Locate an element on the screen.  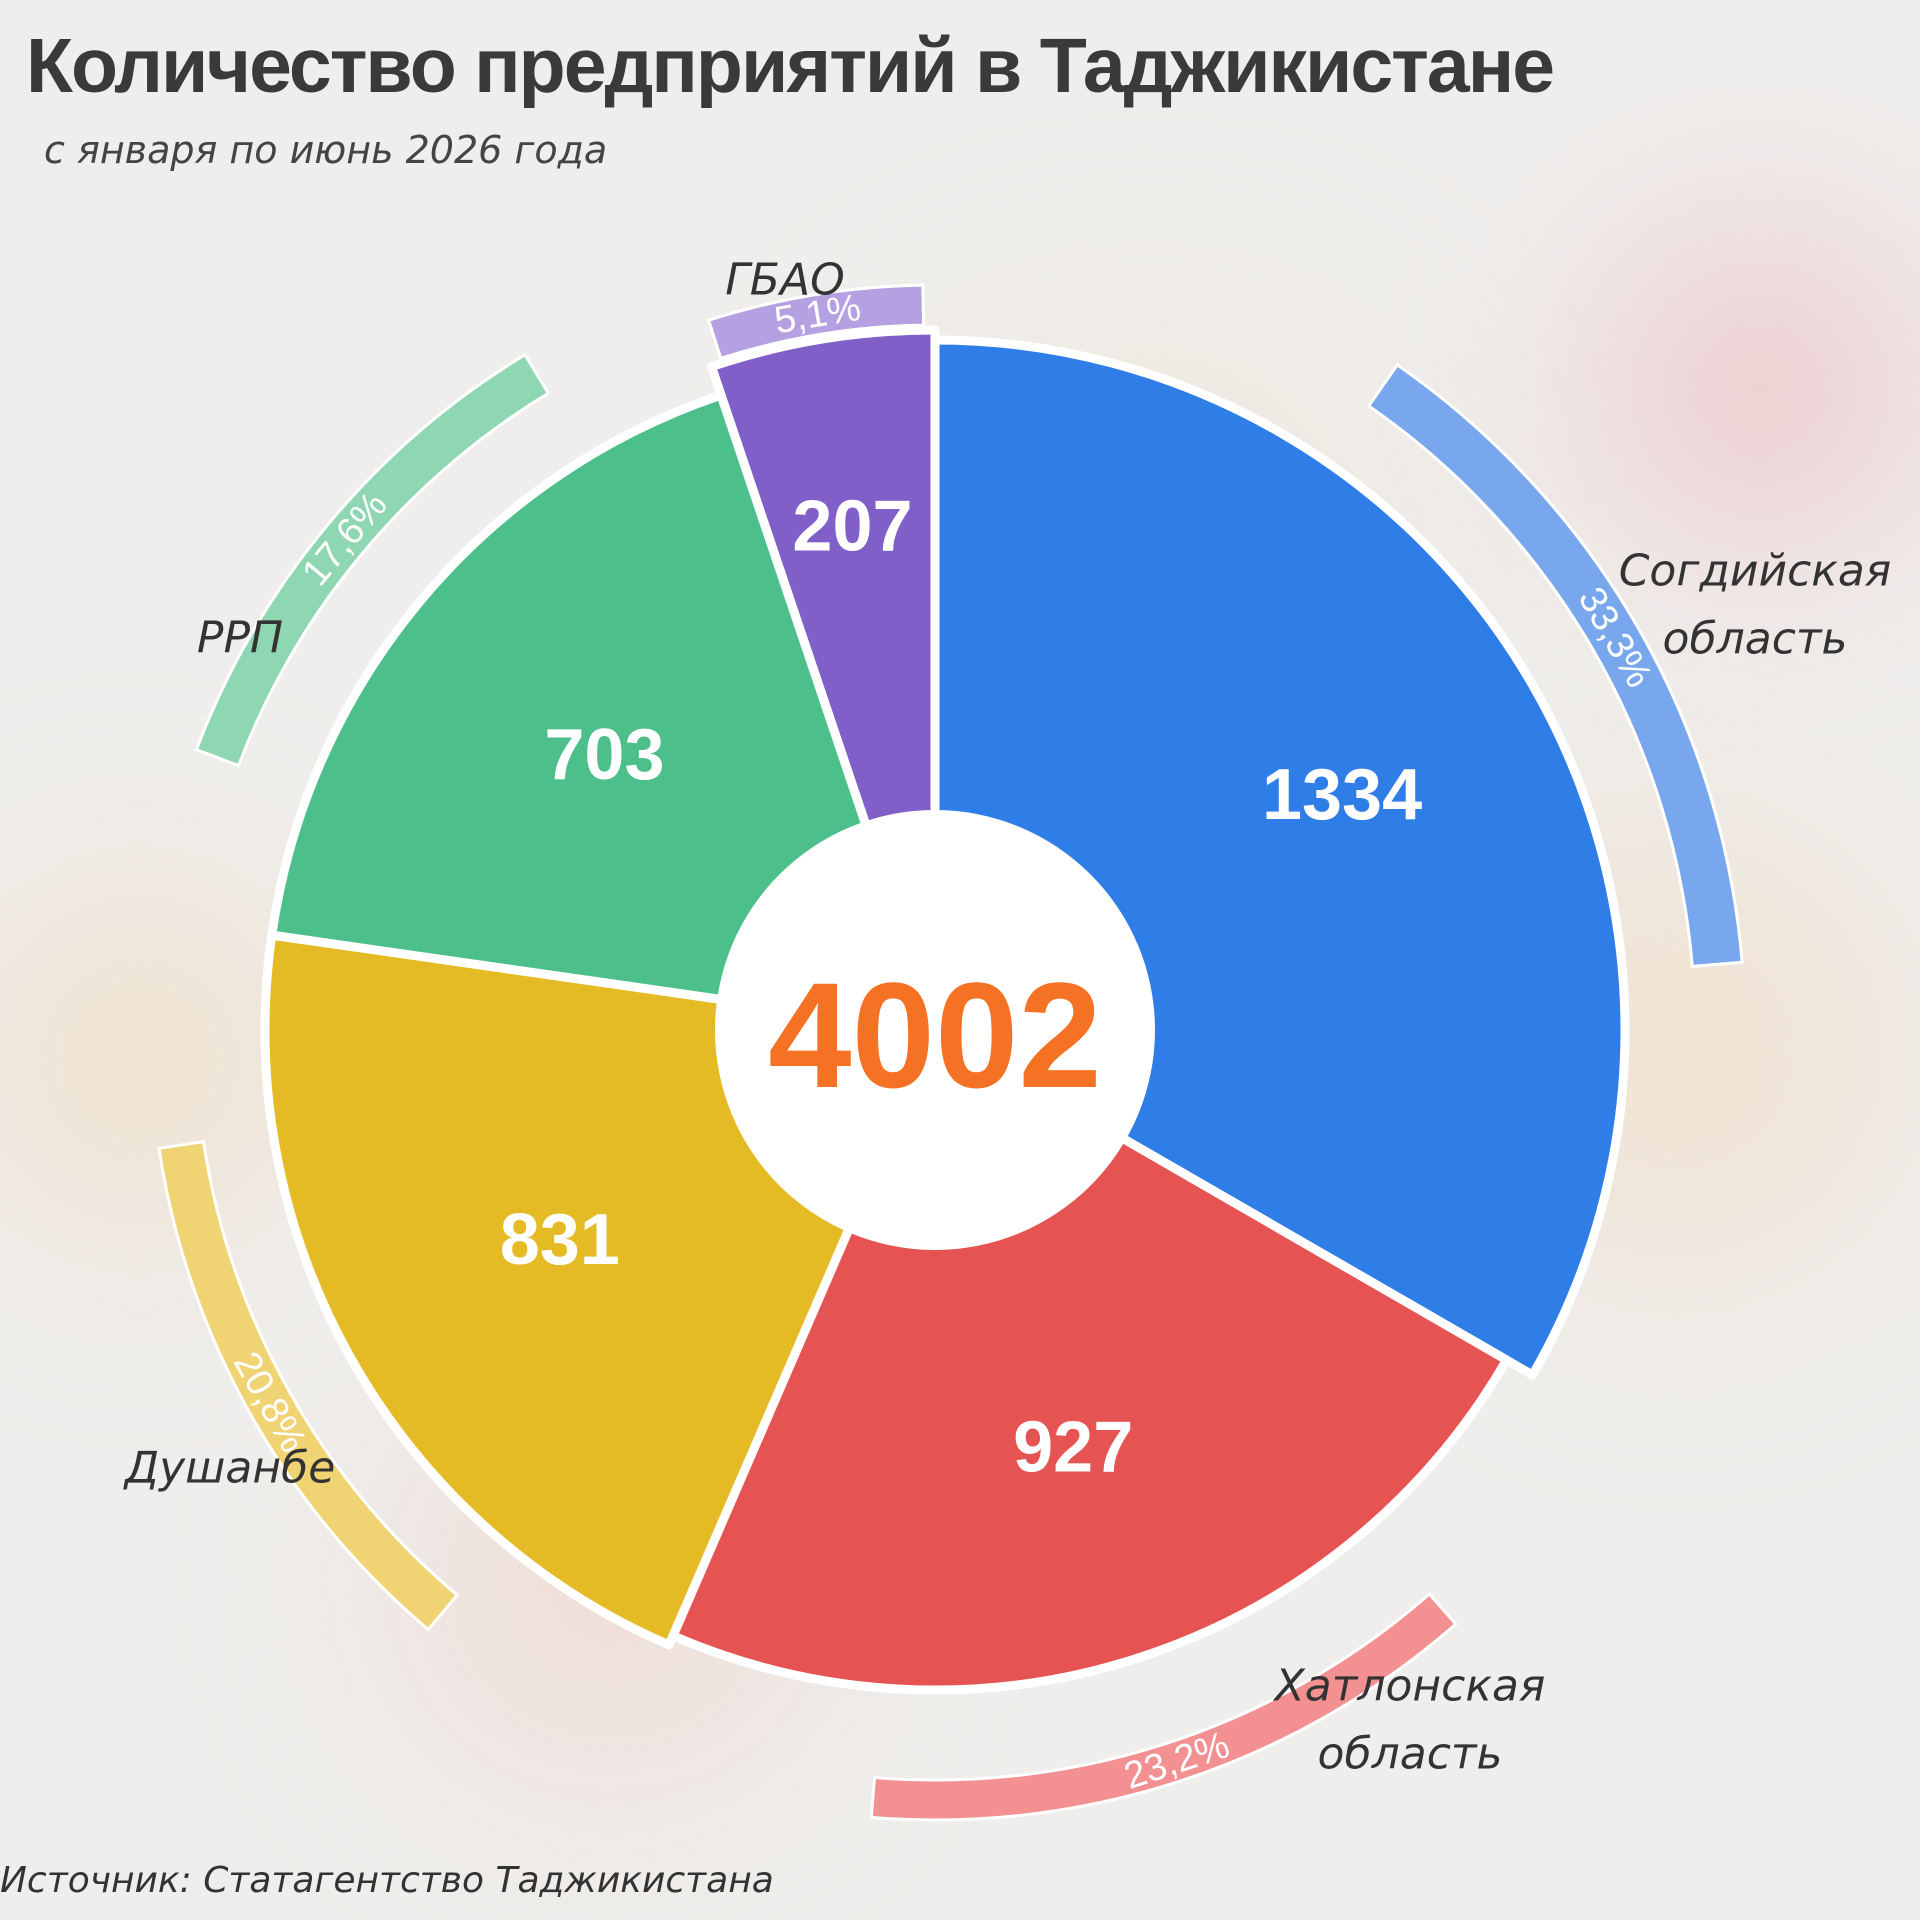
chart-title: Количество предприятий в Таджикистане is located at coordinates (790, 66).